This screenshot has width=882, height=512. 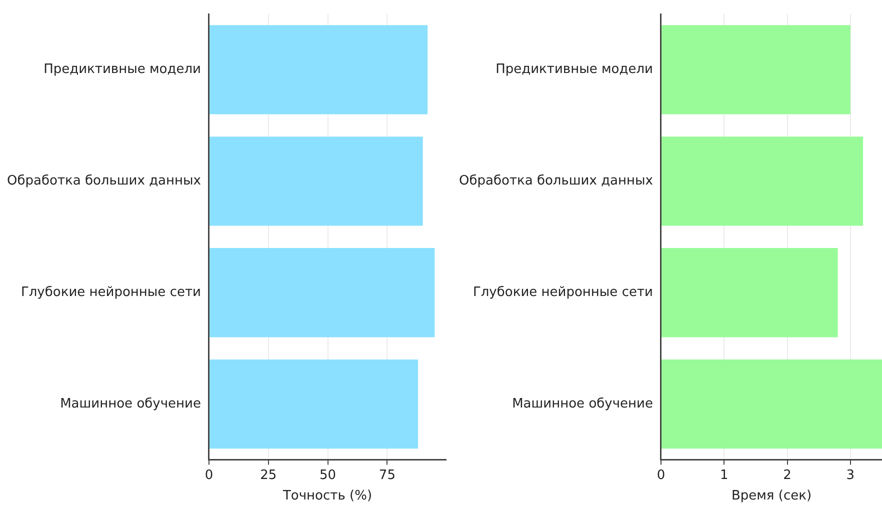 I want to click on x-tick-label: 75, so click(x=387, y=475).